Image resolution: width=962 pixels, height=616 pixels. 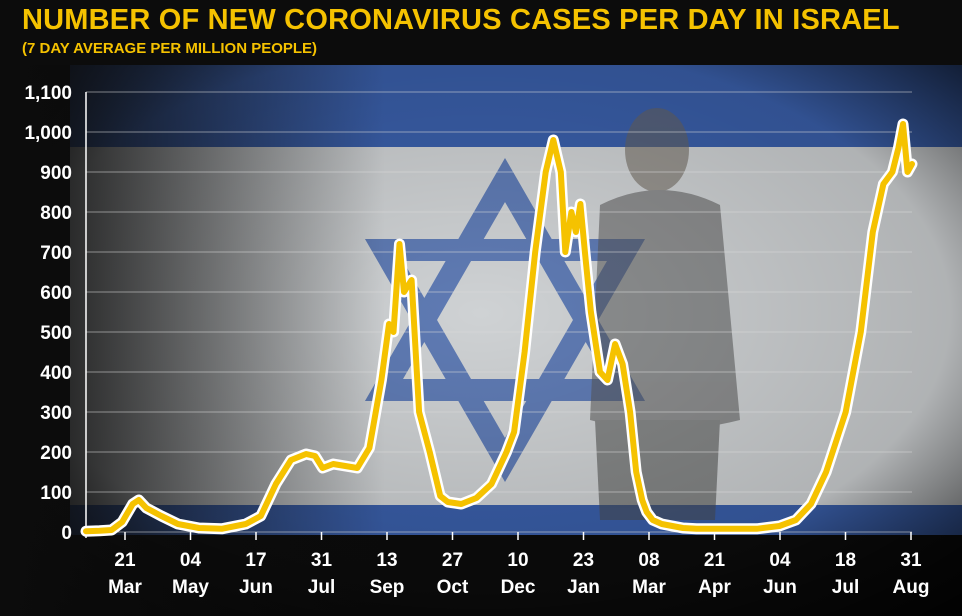 What do you see at coordinates (453, 587) in the screenshot?
I see `x-tick-month: Oct` at bounding box center [453, 587].